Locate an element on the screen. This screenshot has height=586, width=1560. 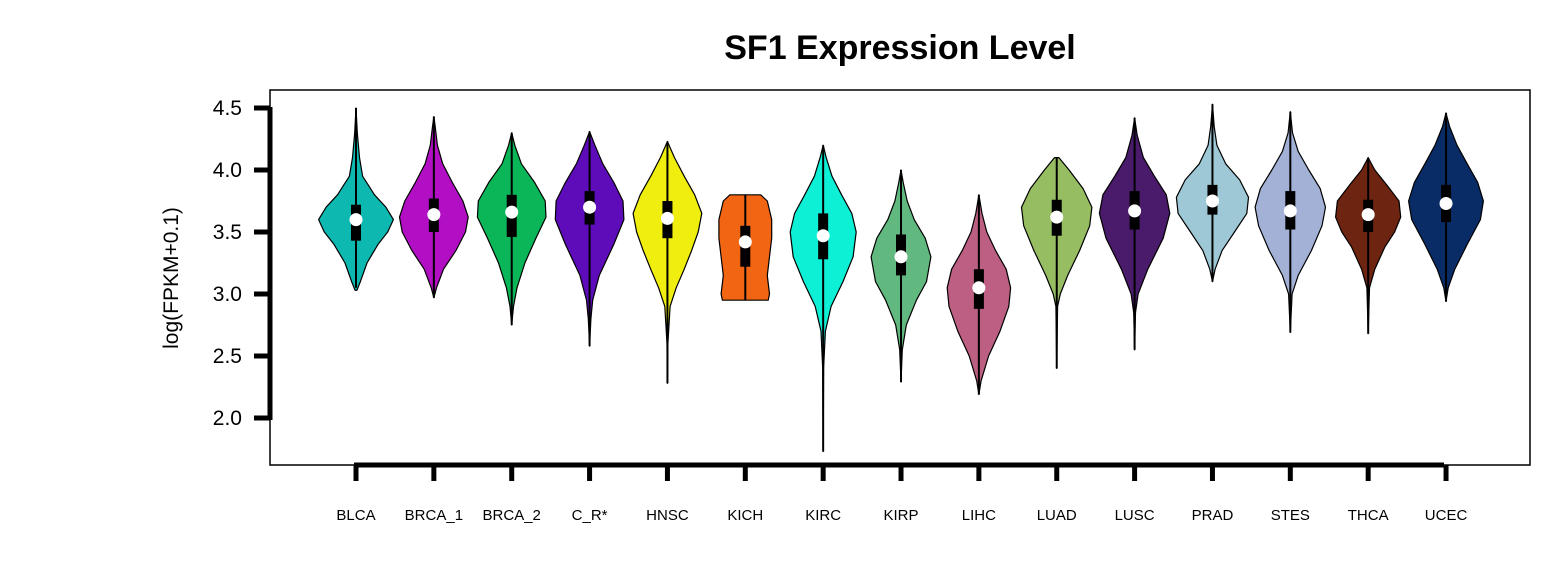
x-tick-label: UCEC is located at coordinates (1446, 515).